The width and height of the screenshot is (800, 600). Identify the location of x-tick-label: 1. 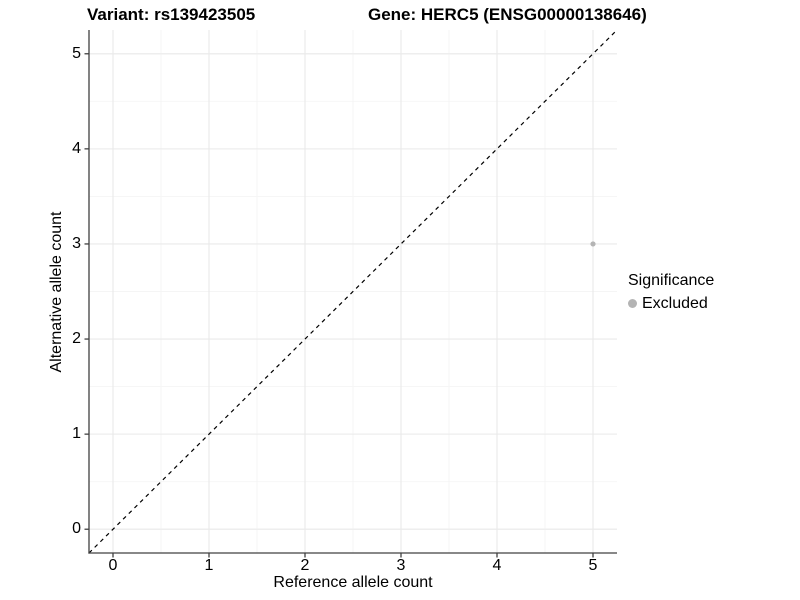
(209, 565).